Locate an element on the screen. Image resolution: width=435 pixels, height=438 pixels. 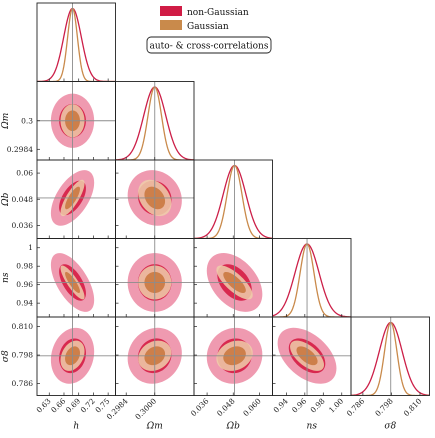
marginal-curve-h-gaussian is located at coordinates (76, 44).